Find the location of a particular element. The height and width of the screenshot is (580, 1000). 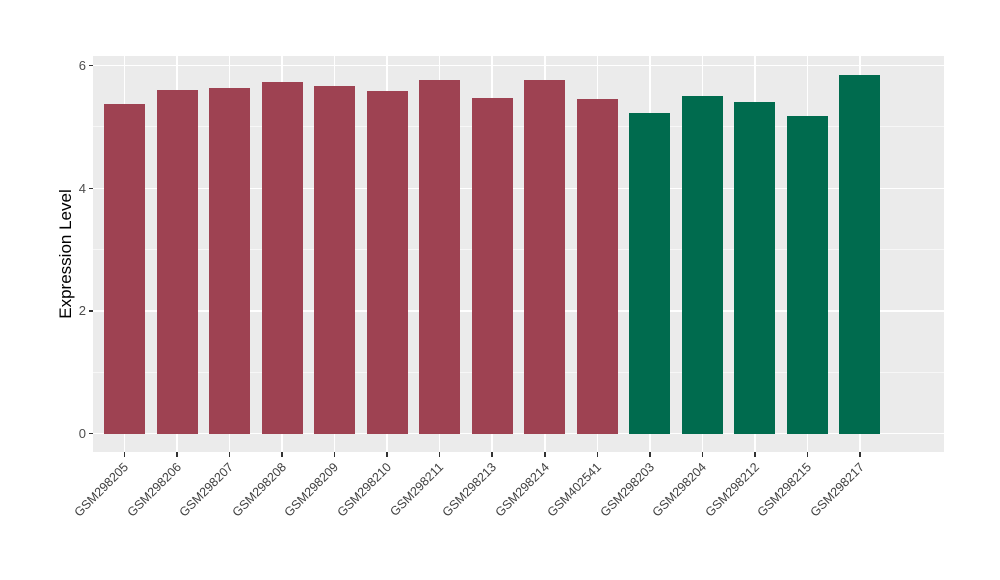

bar-GSM298205 is located at coordinates (125, 269).